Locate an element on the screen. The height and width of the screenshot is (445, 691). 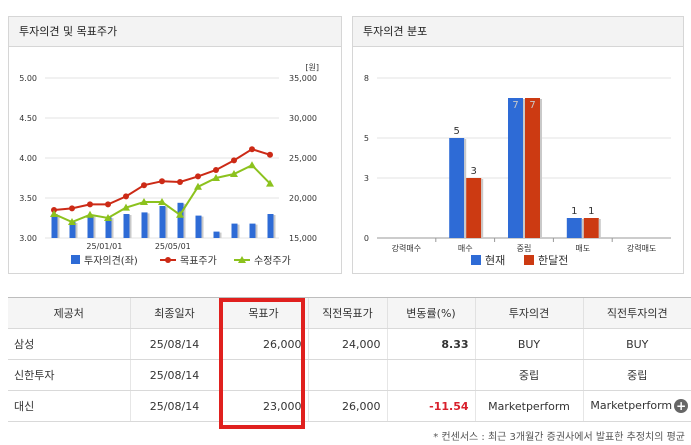
left-axis-tick: 3.50 is located at coordinates (28, 198).